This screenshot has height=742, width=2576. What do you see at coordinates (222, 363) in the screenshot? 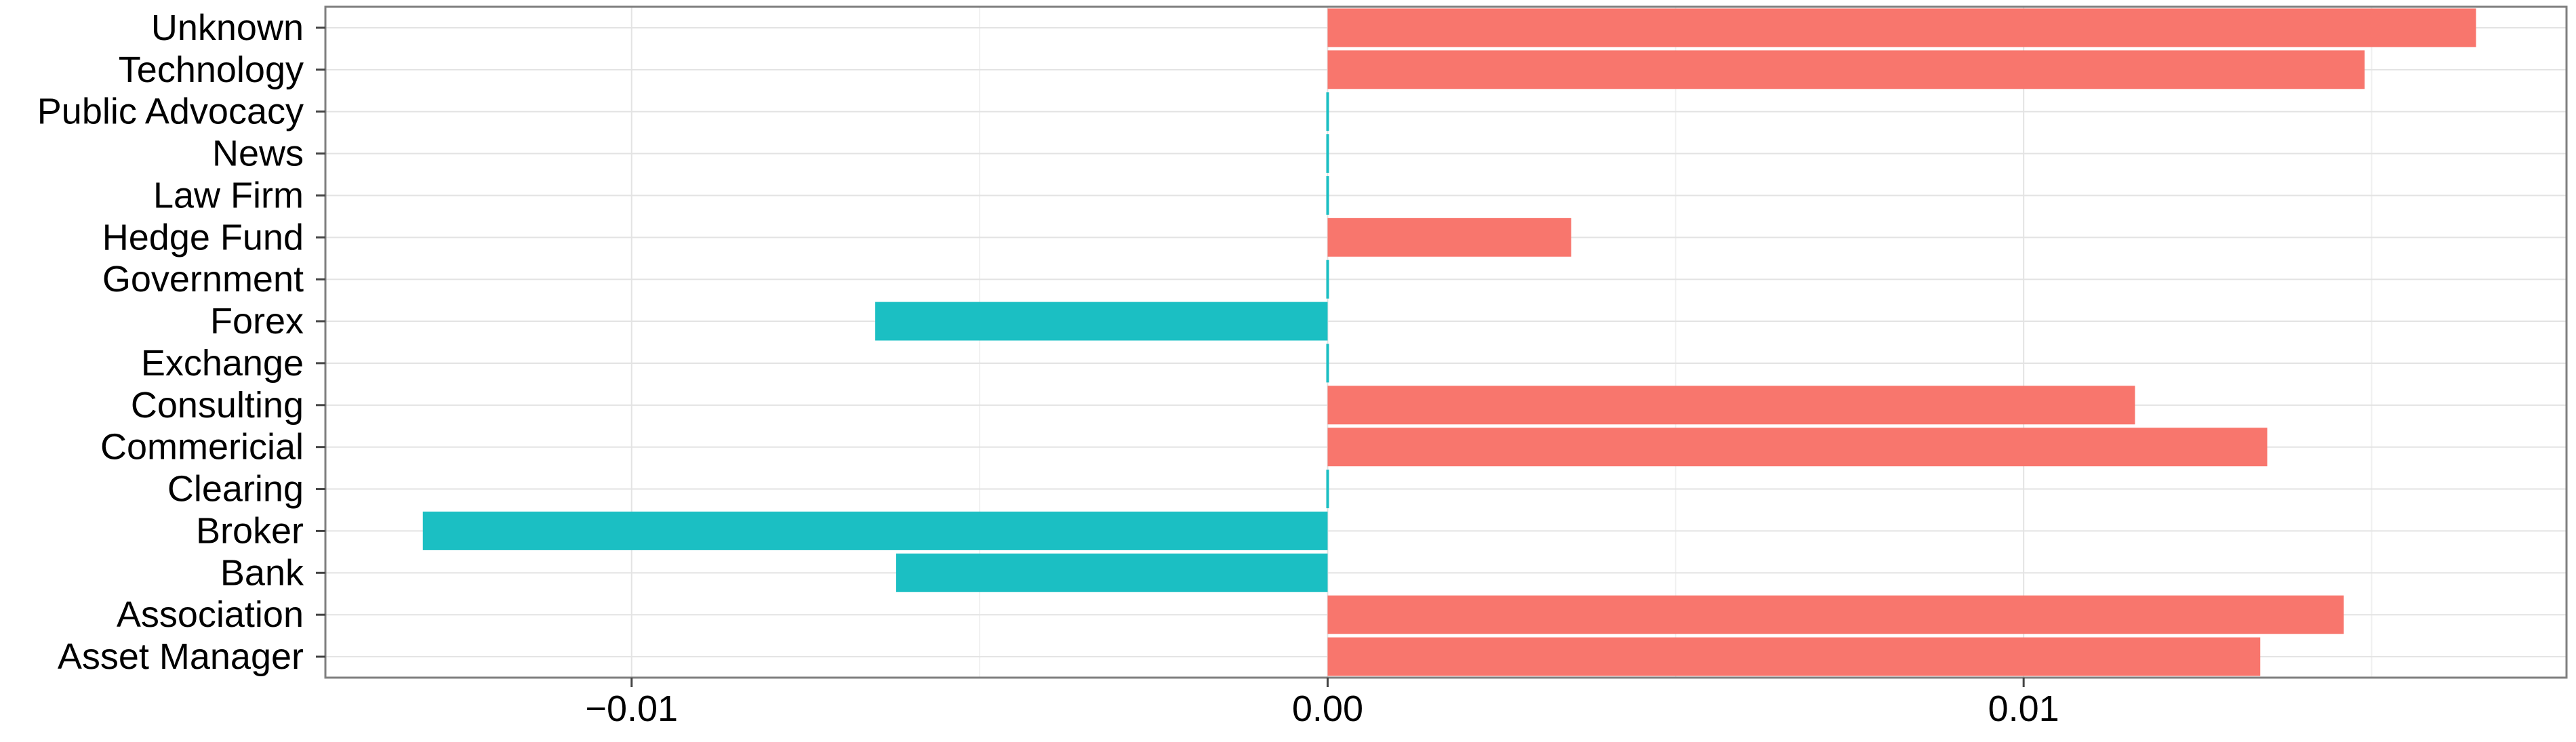
I see `category-label: Exchange` at bounding box center [222, 363].